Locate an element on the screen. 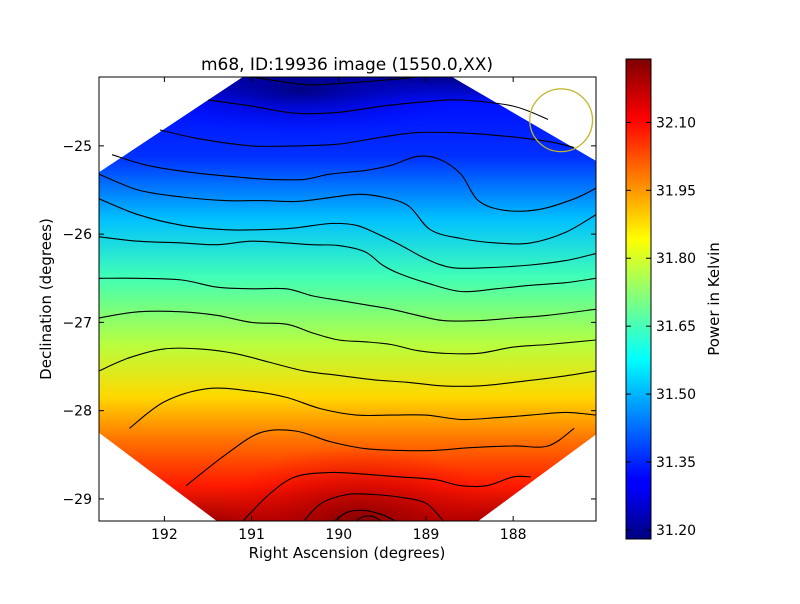 This screenshot has height=604, width=800. x-tick-label: 188 is located at coordinates (513, 535).